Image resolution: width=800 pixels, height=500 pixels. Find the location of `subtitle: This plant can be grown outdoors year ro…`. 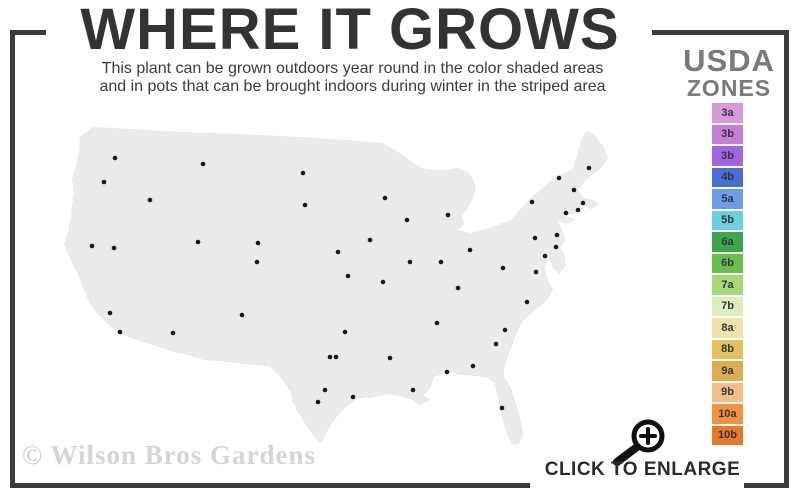

subtitle: This plant can be grown outdoors year ro… is located at coordinates (352, 77).